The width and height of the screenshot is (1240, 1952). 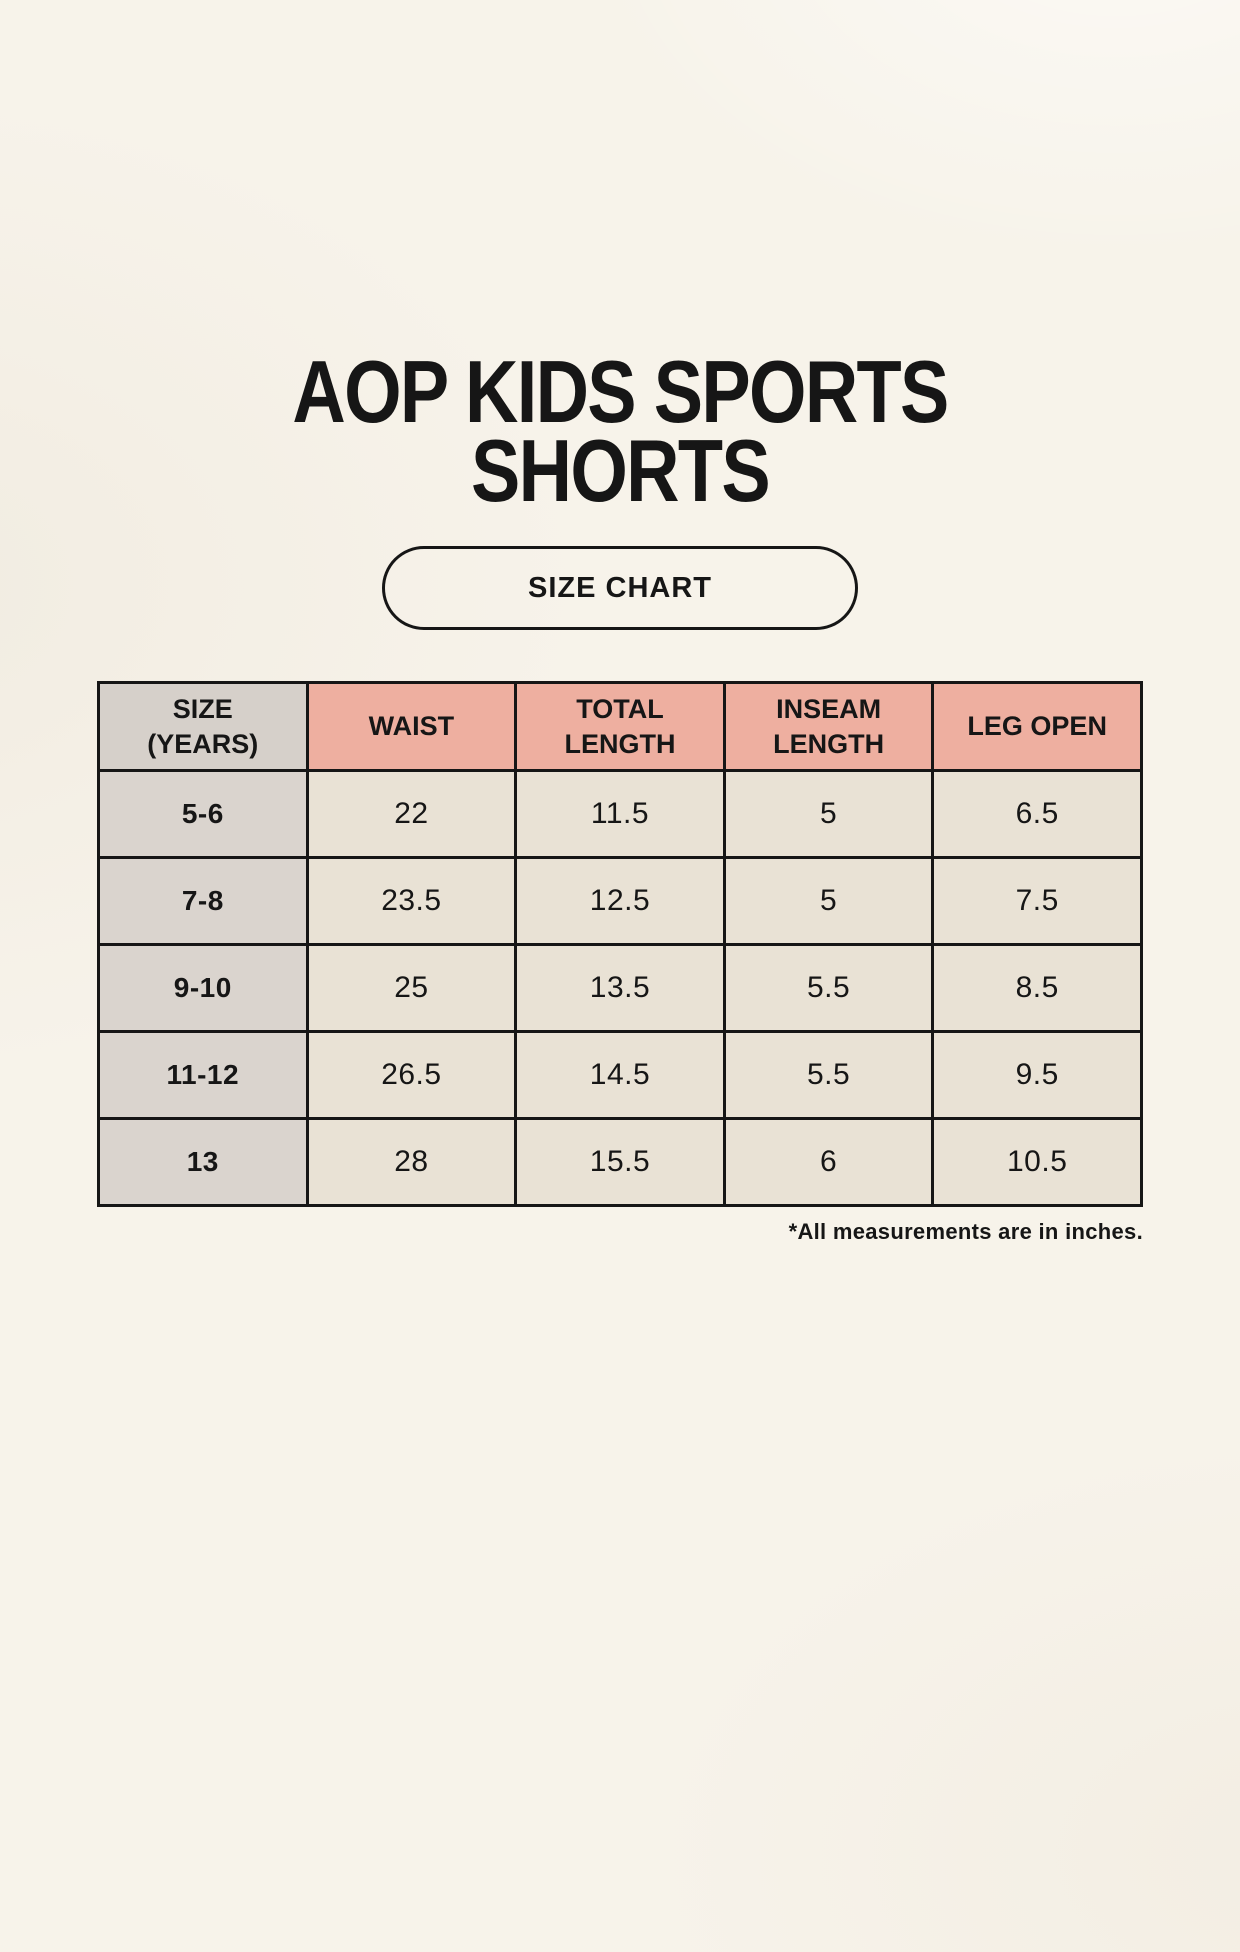 I want to click on measurements-footnote: *All measurements are in inches., so click(x=965, y=1232).